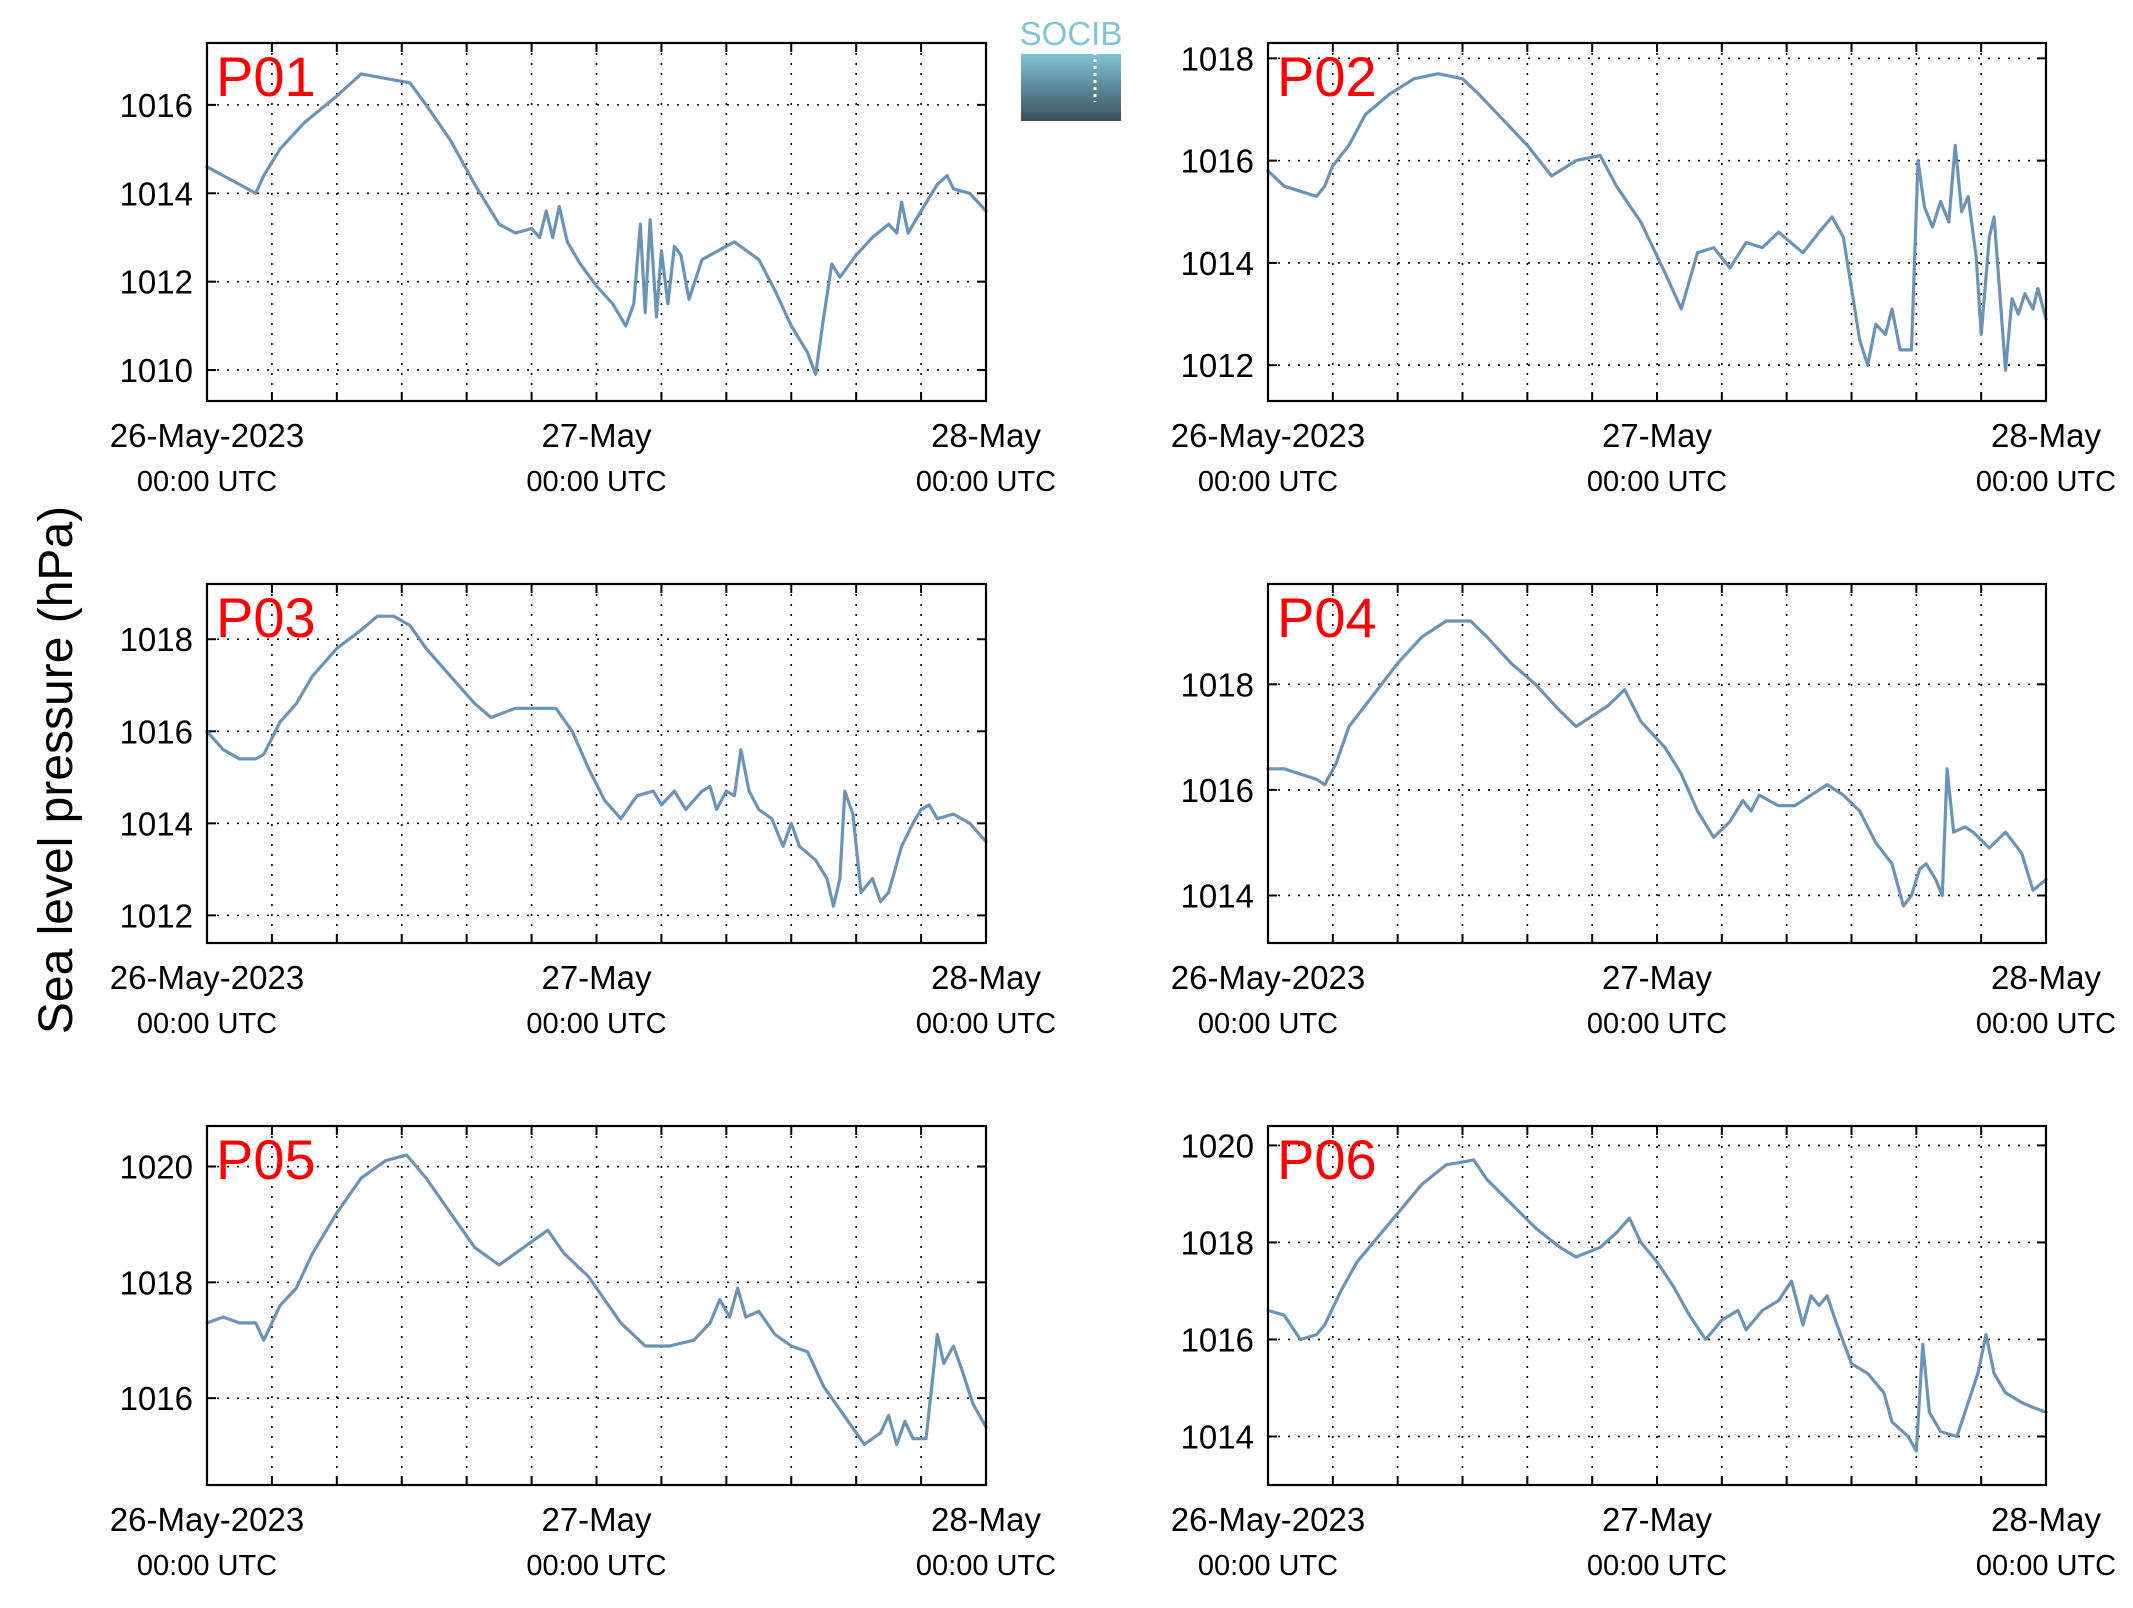 This screenshot has width=2133, height=1608. I want to click on panel-label: P03, so click(266, 617).